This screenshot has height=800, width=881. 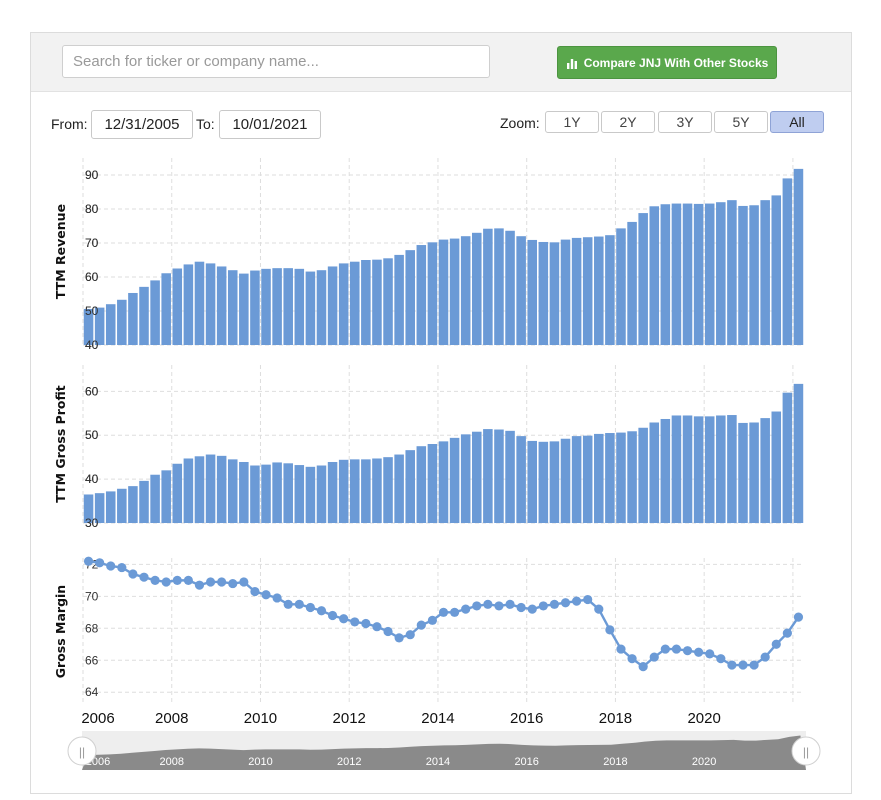 I want to click on y-tick-label: 60, so click(x=92, y=391).